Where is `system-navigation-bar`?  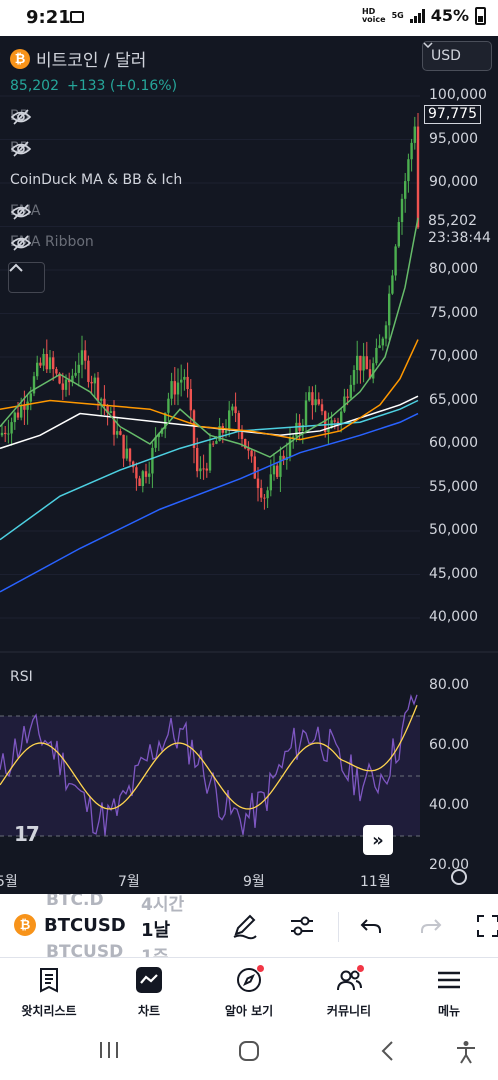 system-navigation-bar is located at coordinates (249, 1053).